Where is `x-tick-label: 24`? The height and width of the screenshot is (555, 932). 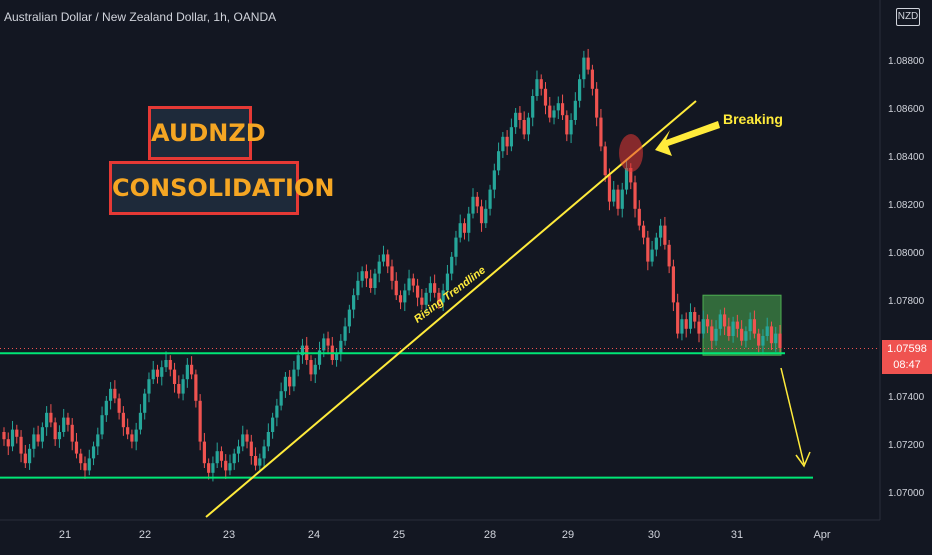 x-tick-label: 24 is located at coordinates (314, 535).